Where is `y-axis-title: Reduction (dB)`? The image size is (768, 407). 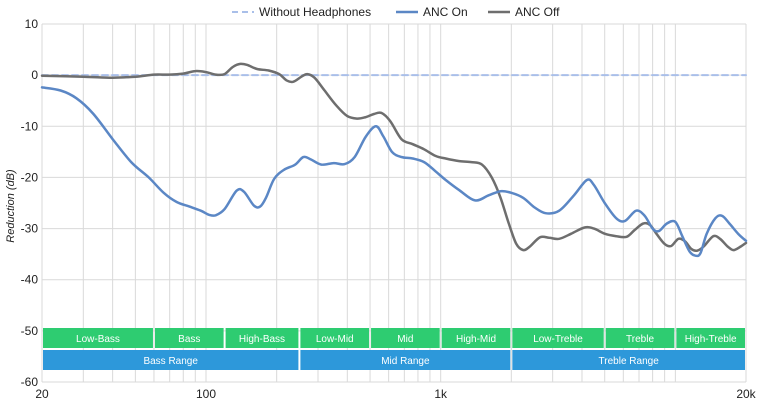
y-axis-title: Reduction (dB) is located at coordinates (11, 206).